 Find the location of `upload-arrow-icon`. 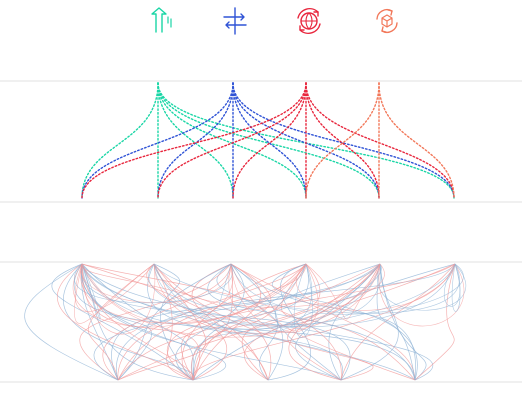

upload-arrow-icon is located at coordinates (160, 21).